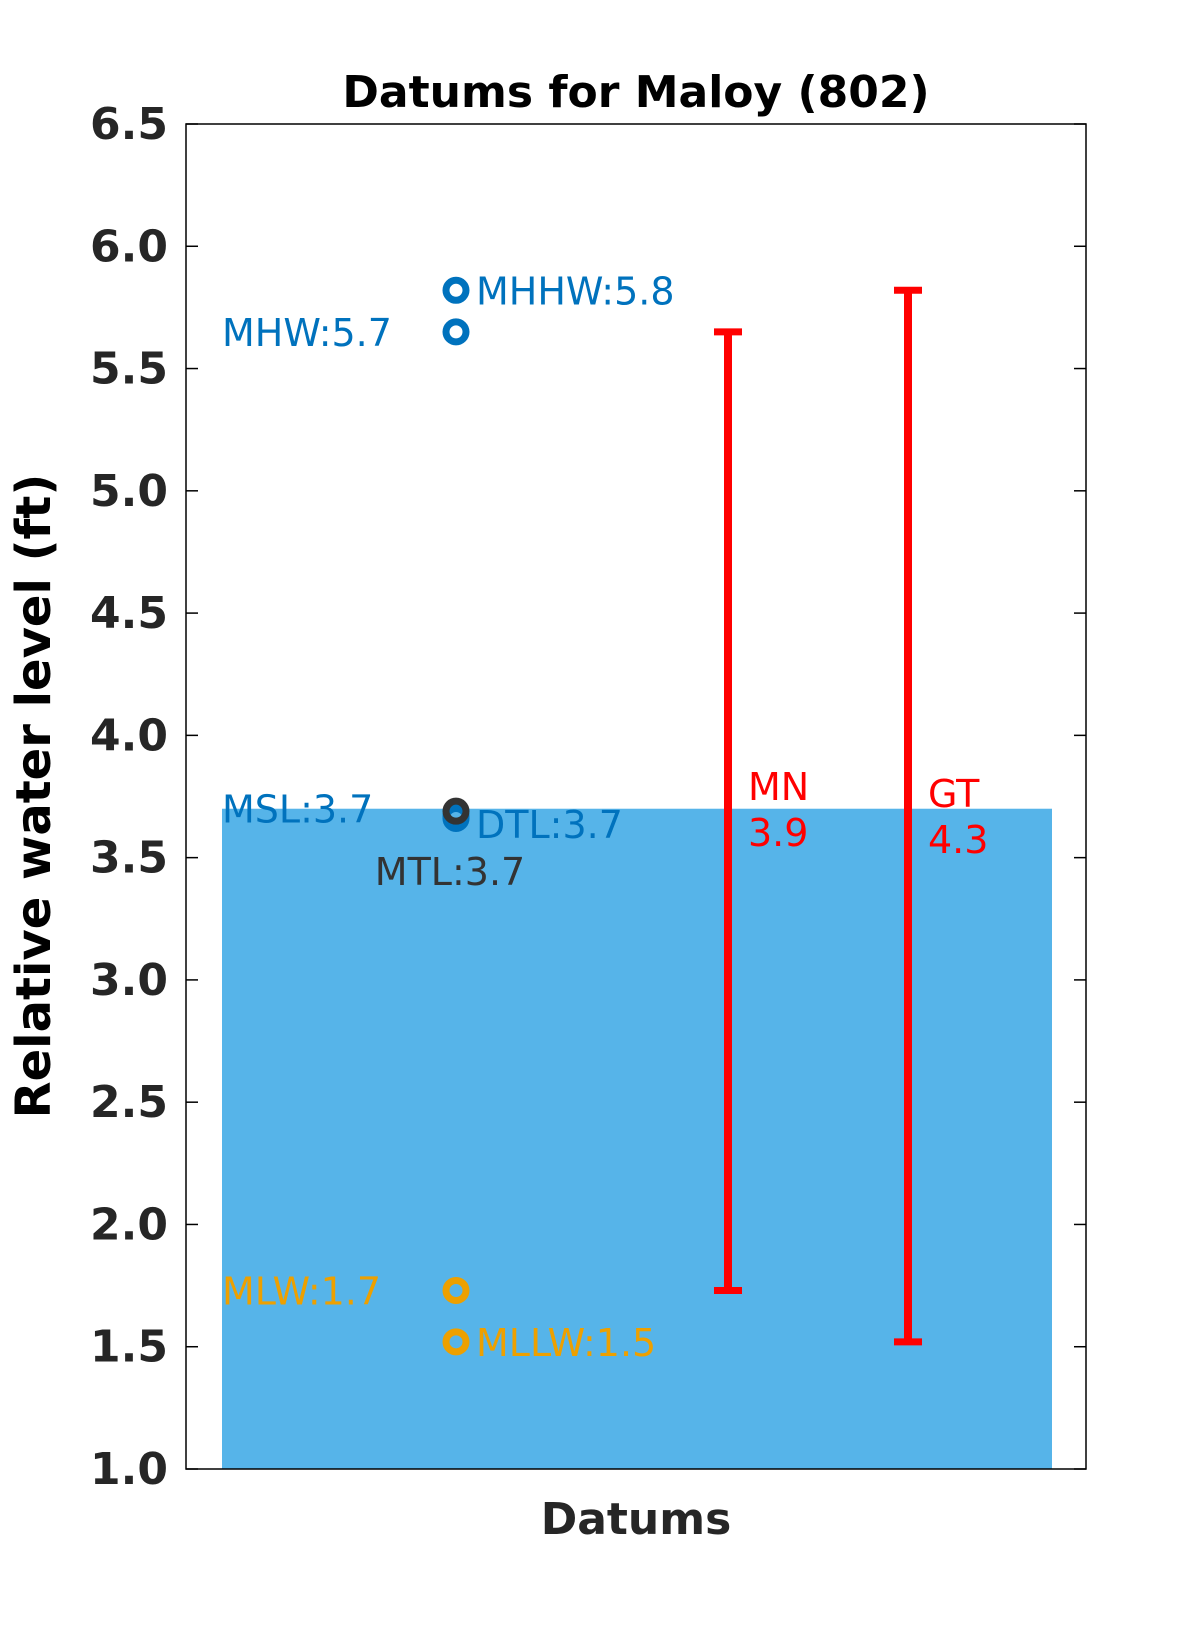  What do you see at coordinates (566, 1343) in the screenshot?
I see `datum-label-mllw: MLLW:1.5` at bounding box center [566, 1343].